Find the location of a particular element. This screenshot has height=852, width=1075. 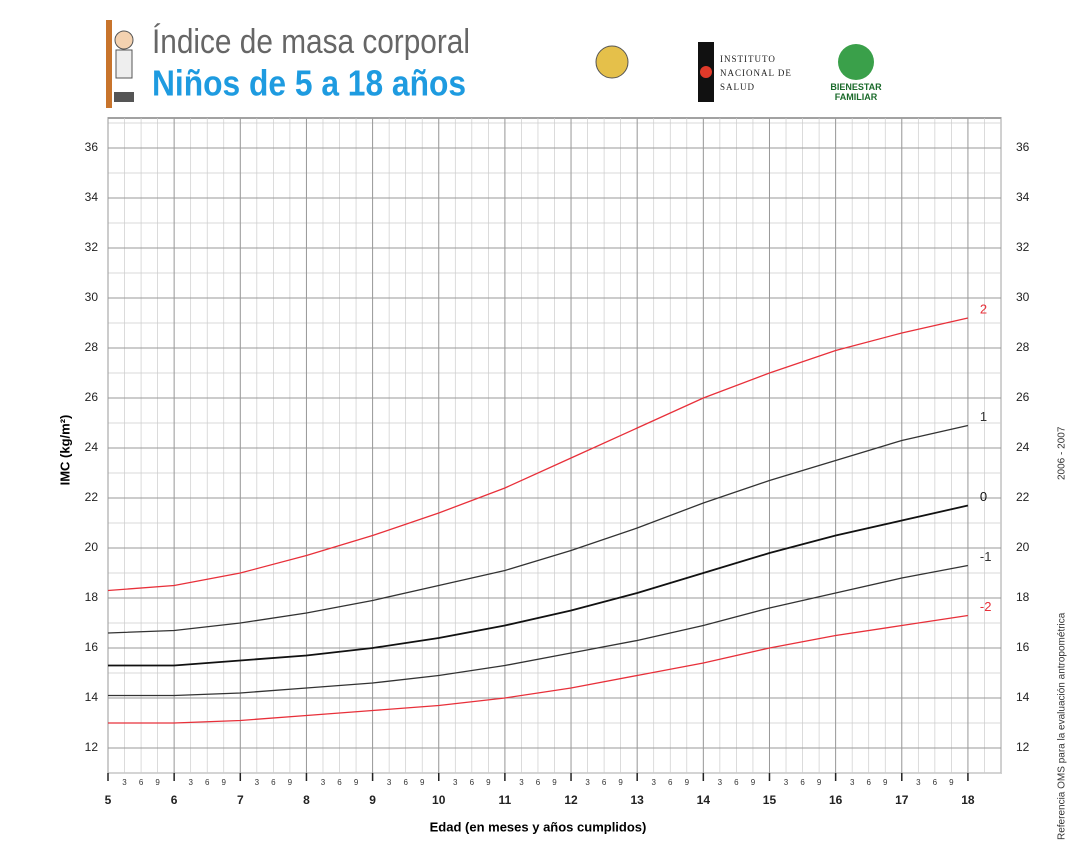

subtitle: Niños de 5 a 18 años is located at coordinates (309, 83).